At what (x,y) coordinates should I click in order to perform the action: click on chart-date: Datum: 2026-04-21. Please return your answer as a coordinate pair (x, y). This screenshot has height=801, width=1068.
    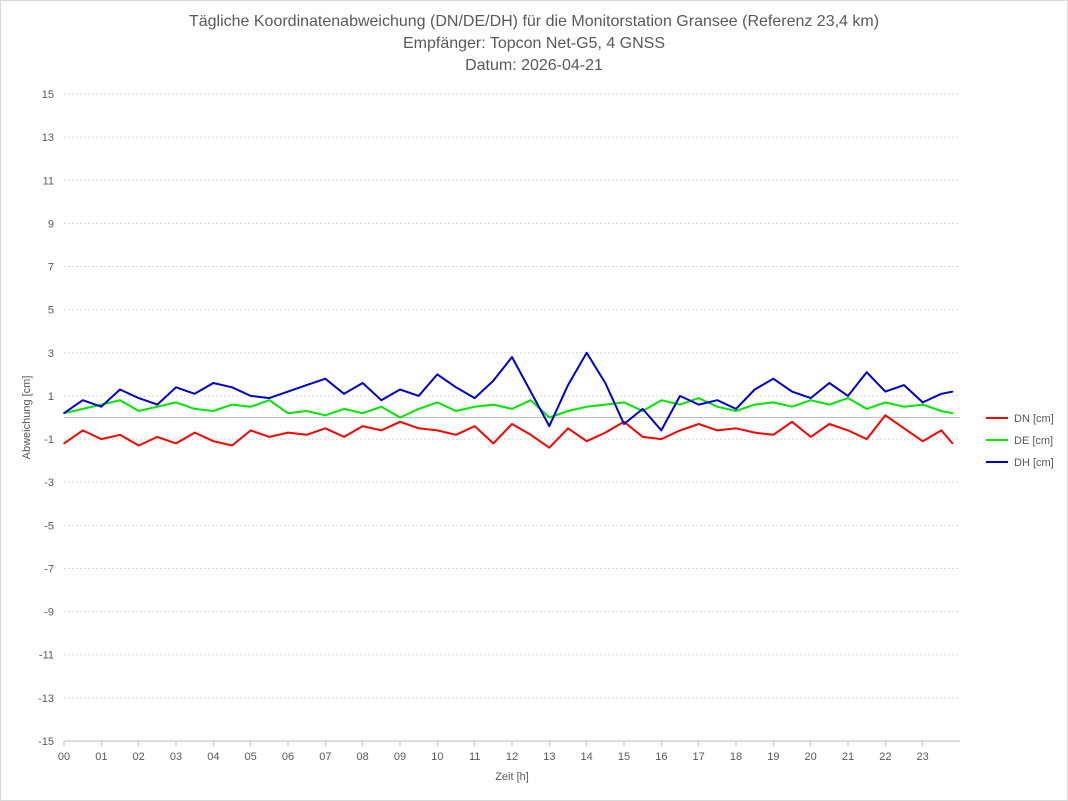
    Looking at the image, I should click on (534, 65).